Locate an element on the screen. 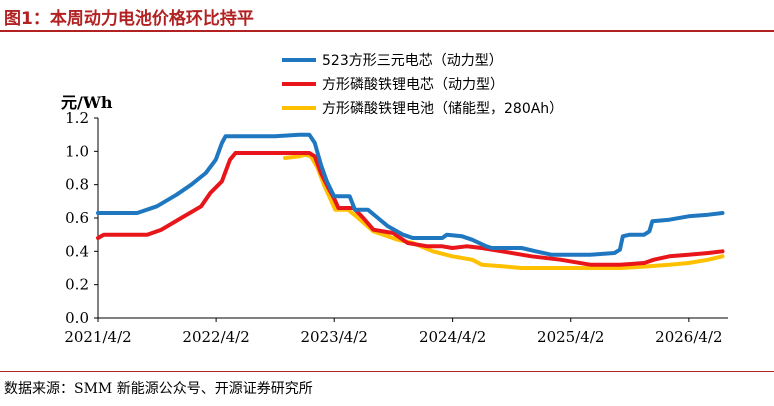  y-axis-unit-label: 元/Wh is located at coordinates (87, 102).